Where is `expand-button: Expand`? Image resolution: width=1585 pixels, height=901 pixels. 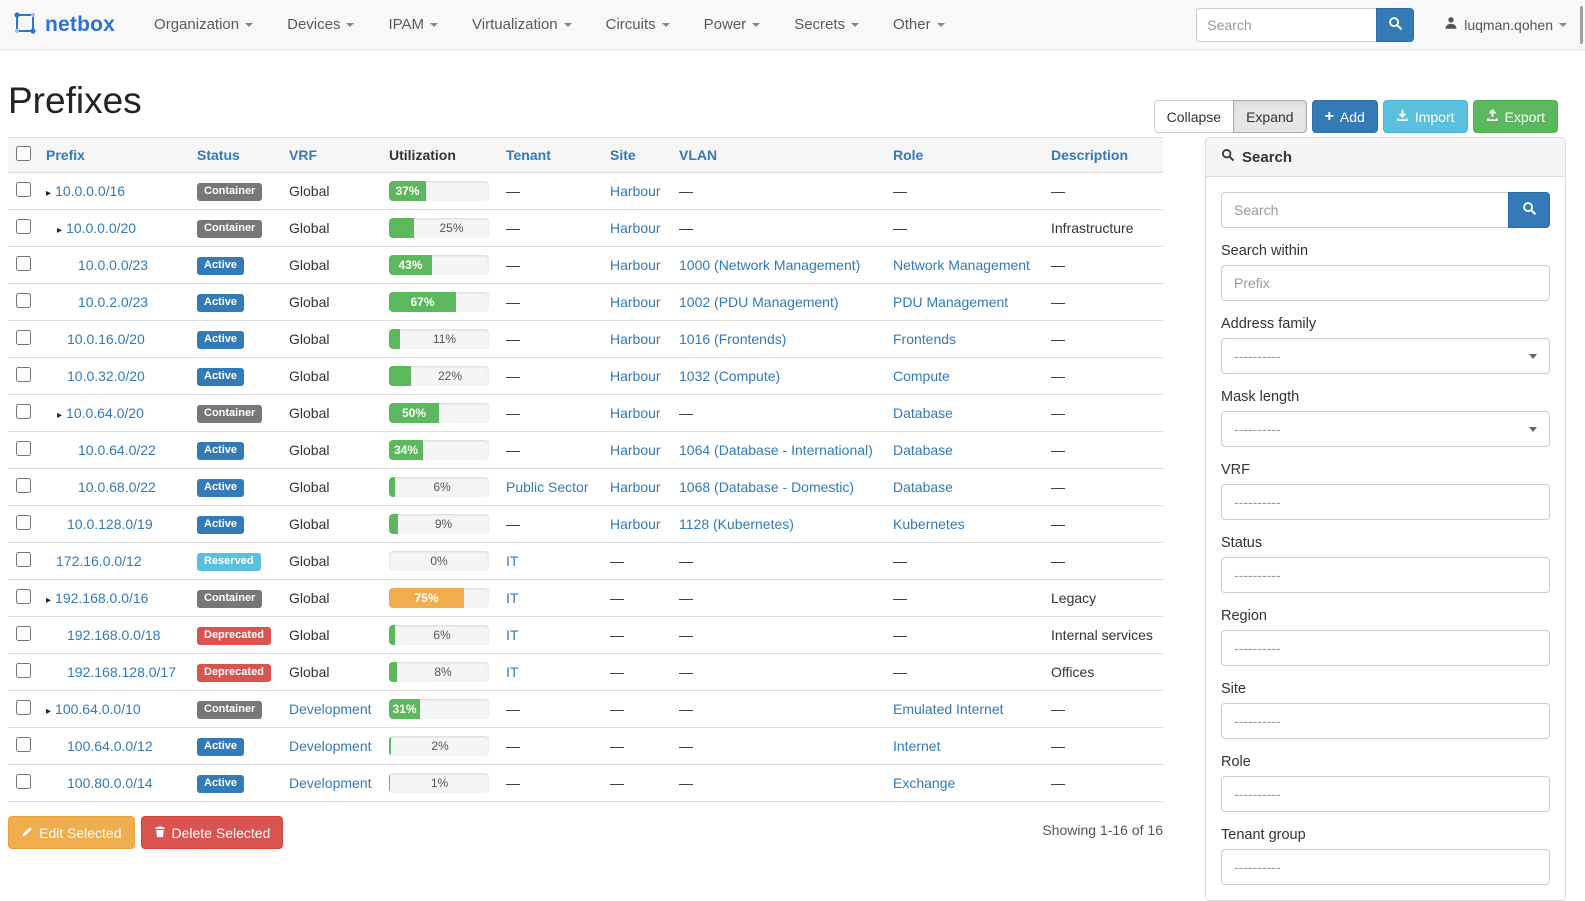
expand-button: Expand is located at coordinates (1270, 116).